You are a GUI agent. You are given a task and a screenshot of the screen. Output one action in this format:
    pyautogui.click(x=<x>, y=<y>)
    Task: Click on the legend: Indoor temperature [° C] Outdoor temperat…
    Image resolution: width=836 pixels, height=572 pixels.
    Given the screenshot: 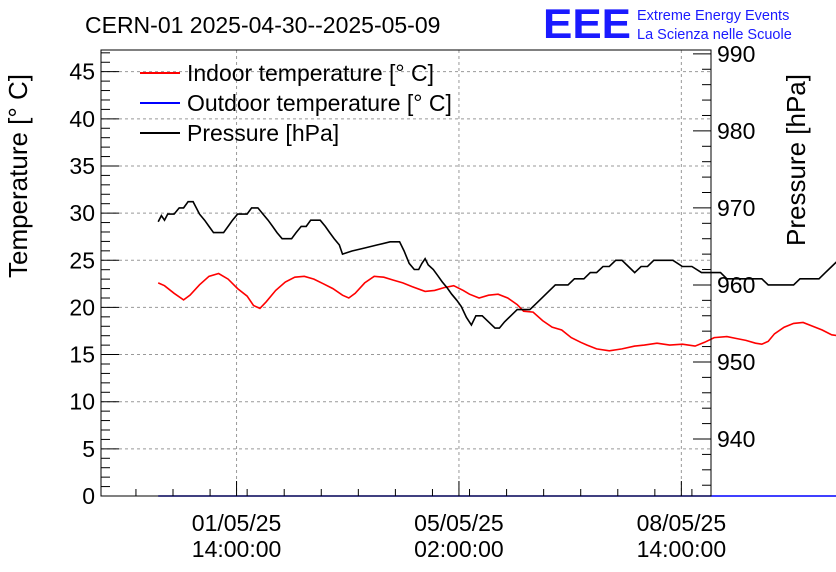 What is the action you would take?
    pyautogui.click(x=296, y=103)
    